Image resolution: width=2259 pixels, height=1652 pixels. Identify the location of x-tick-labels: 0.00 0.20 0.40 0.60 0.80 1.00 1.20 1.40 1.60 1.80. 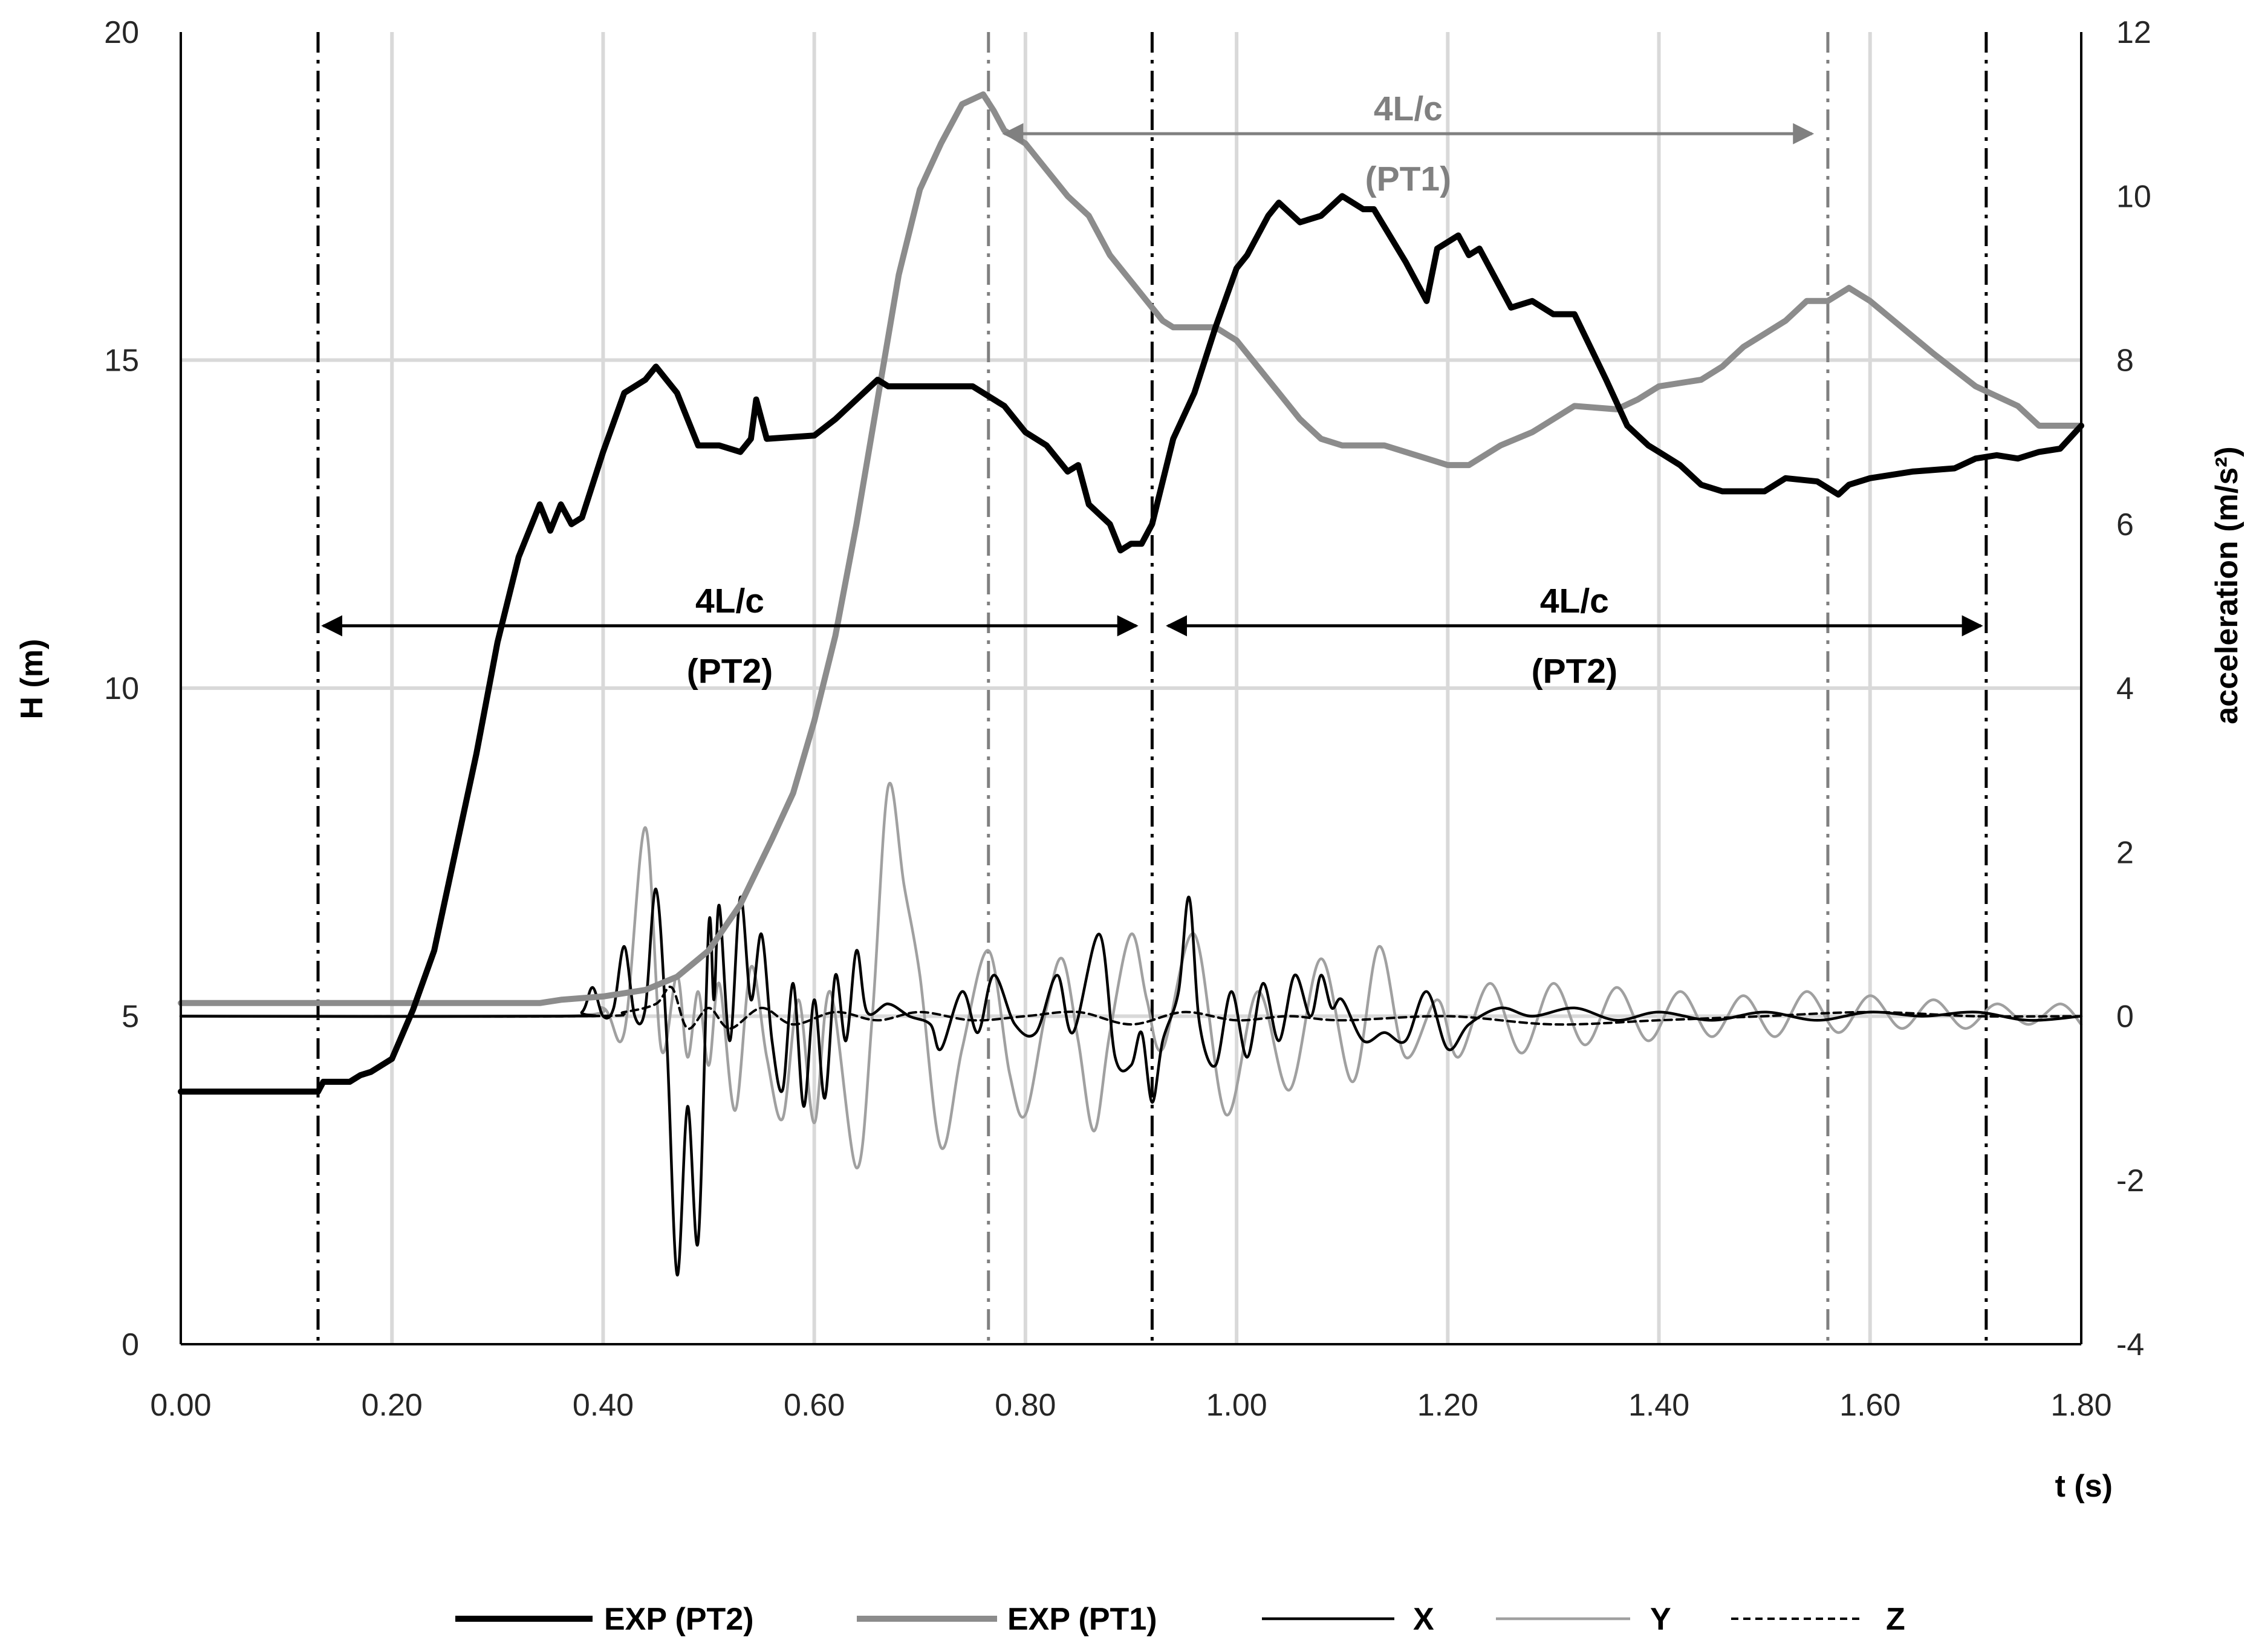
(1130, 1405).